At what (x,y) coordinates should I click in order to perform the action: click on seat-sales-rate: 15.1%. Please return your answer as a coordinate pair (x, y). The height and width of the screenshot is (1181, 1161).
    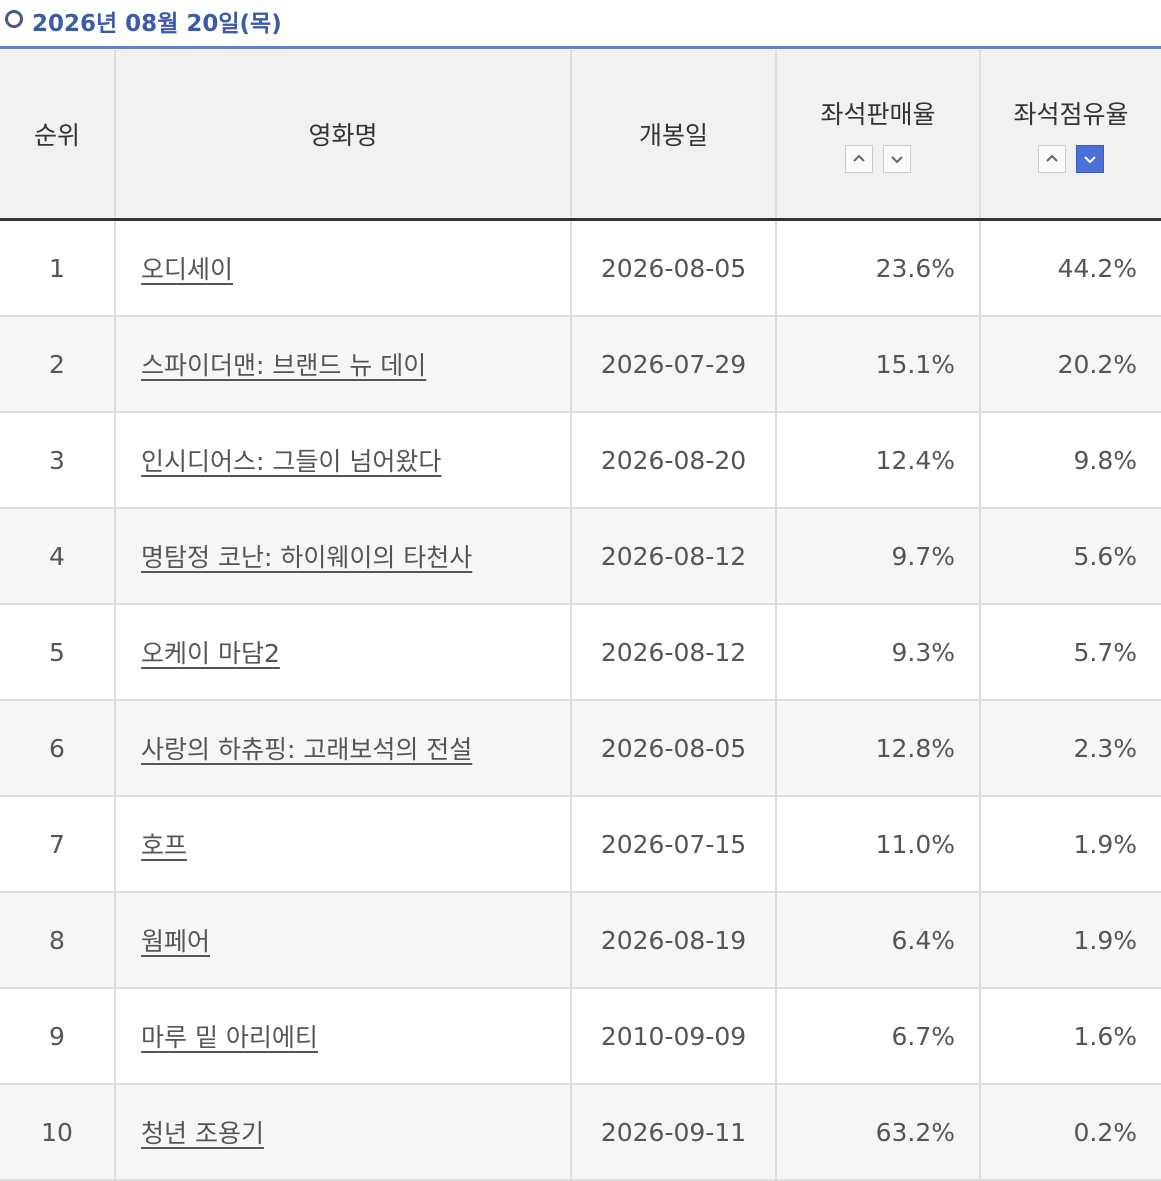
    Looking at the image, I should click on (878, 364).